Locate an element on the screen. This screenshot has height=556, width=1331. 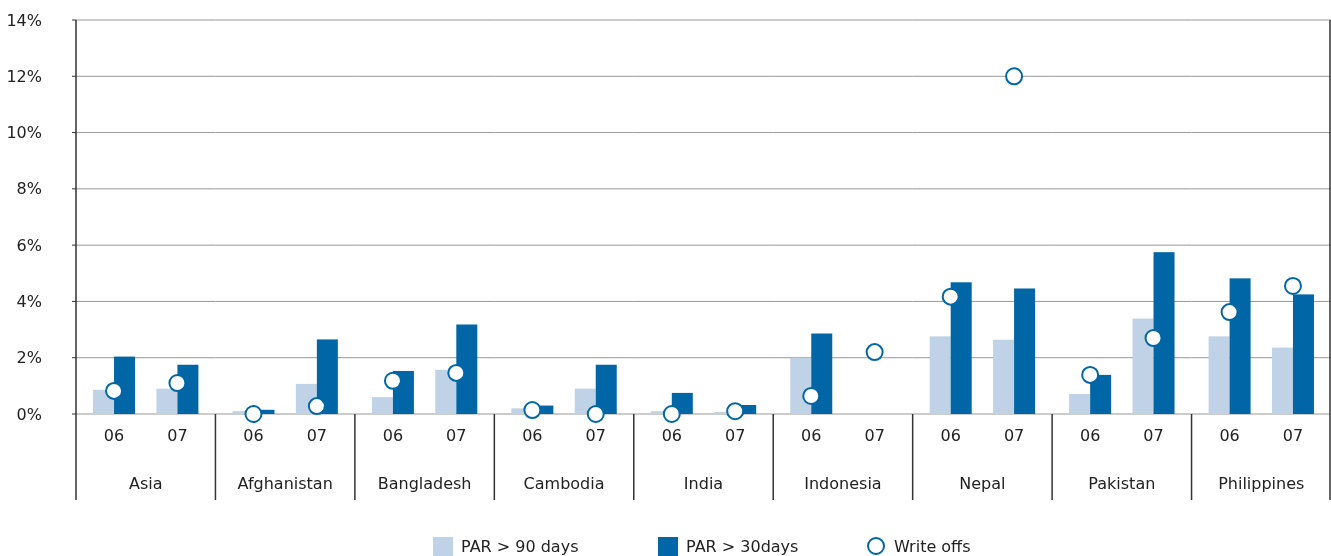
y-tick-label: 4% is located at coordinates (29, 302).